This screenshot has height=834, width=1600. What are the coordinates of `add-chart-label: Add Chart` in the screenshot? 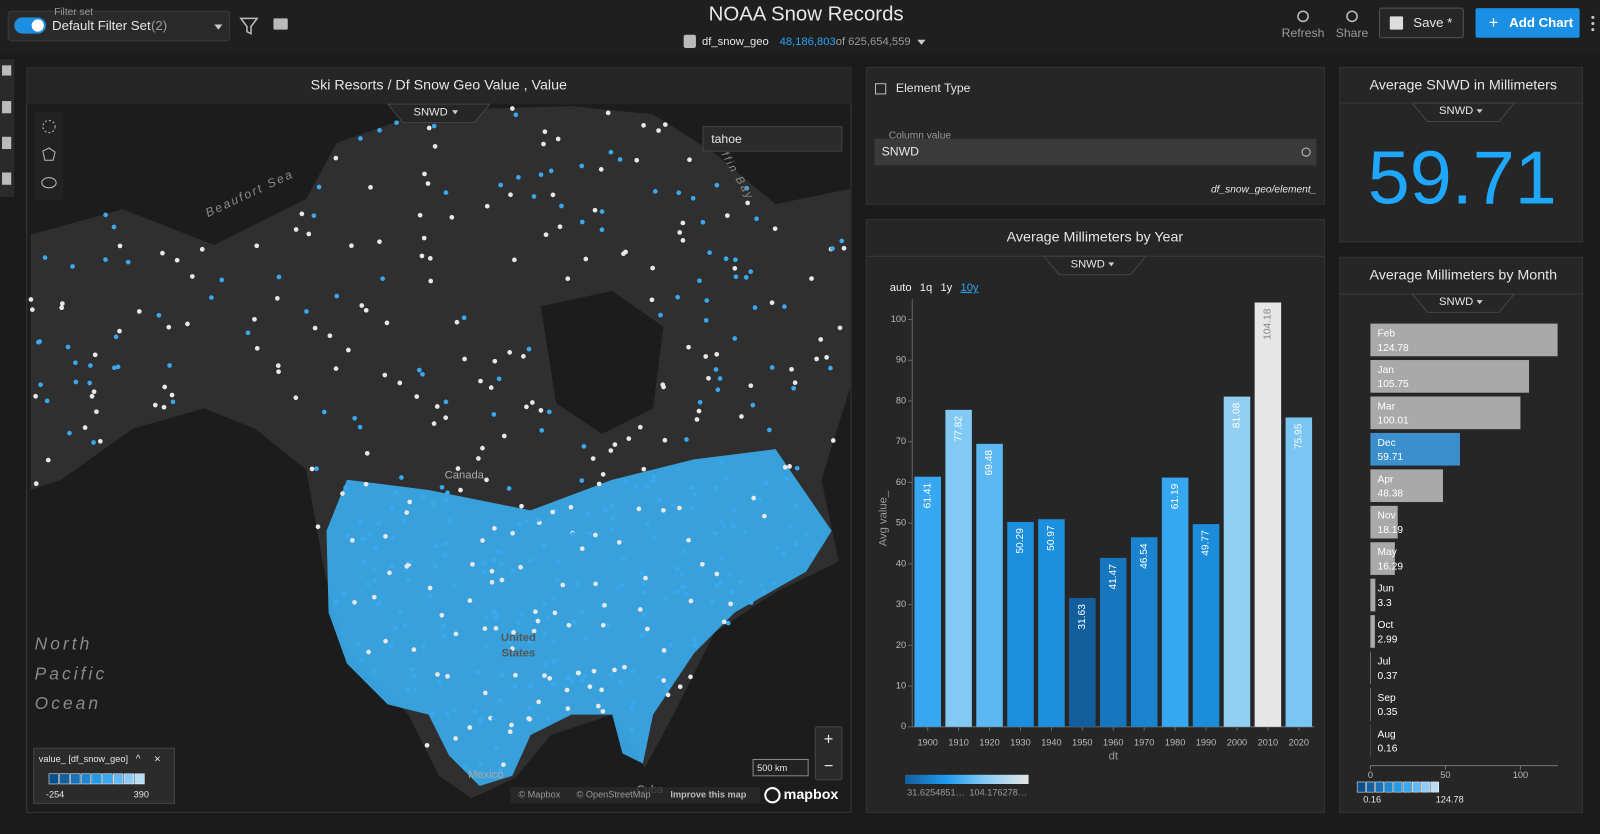 It's located at (1541, 22).